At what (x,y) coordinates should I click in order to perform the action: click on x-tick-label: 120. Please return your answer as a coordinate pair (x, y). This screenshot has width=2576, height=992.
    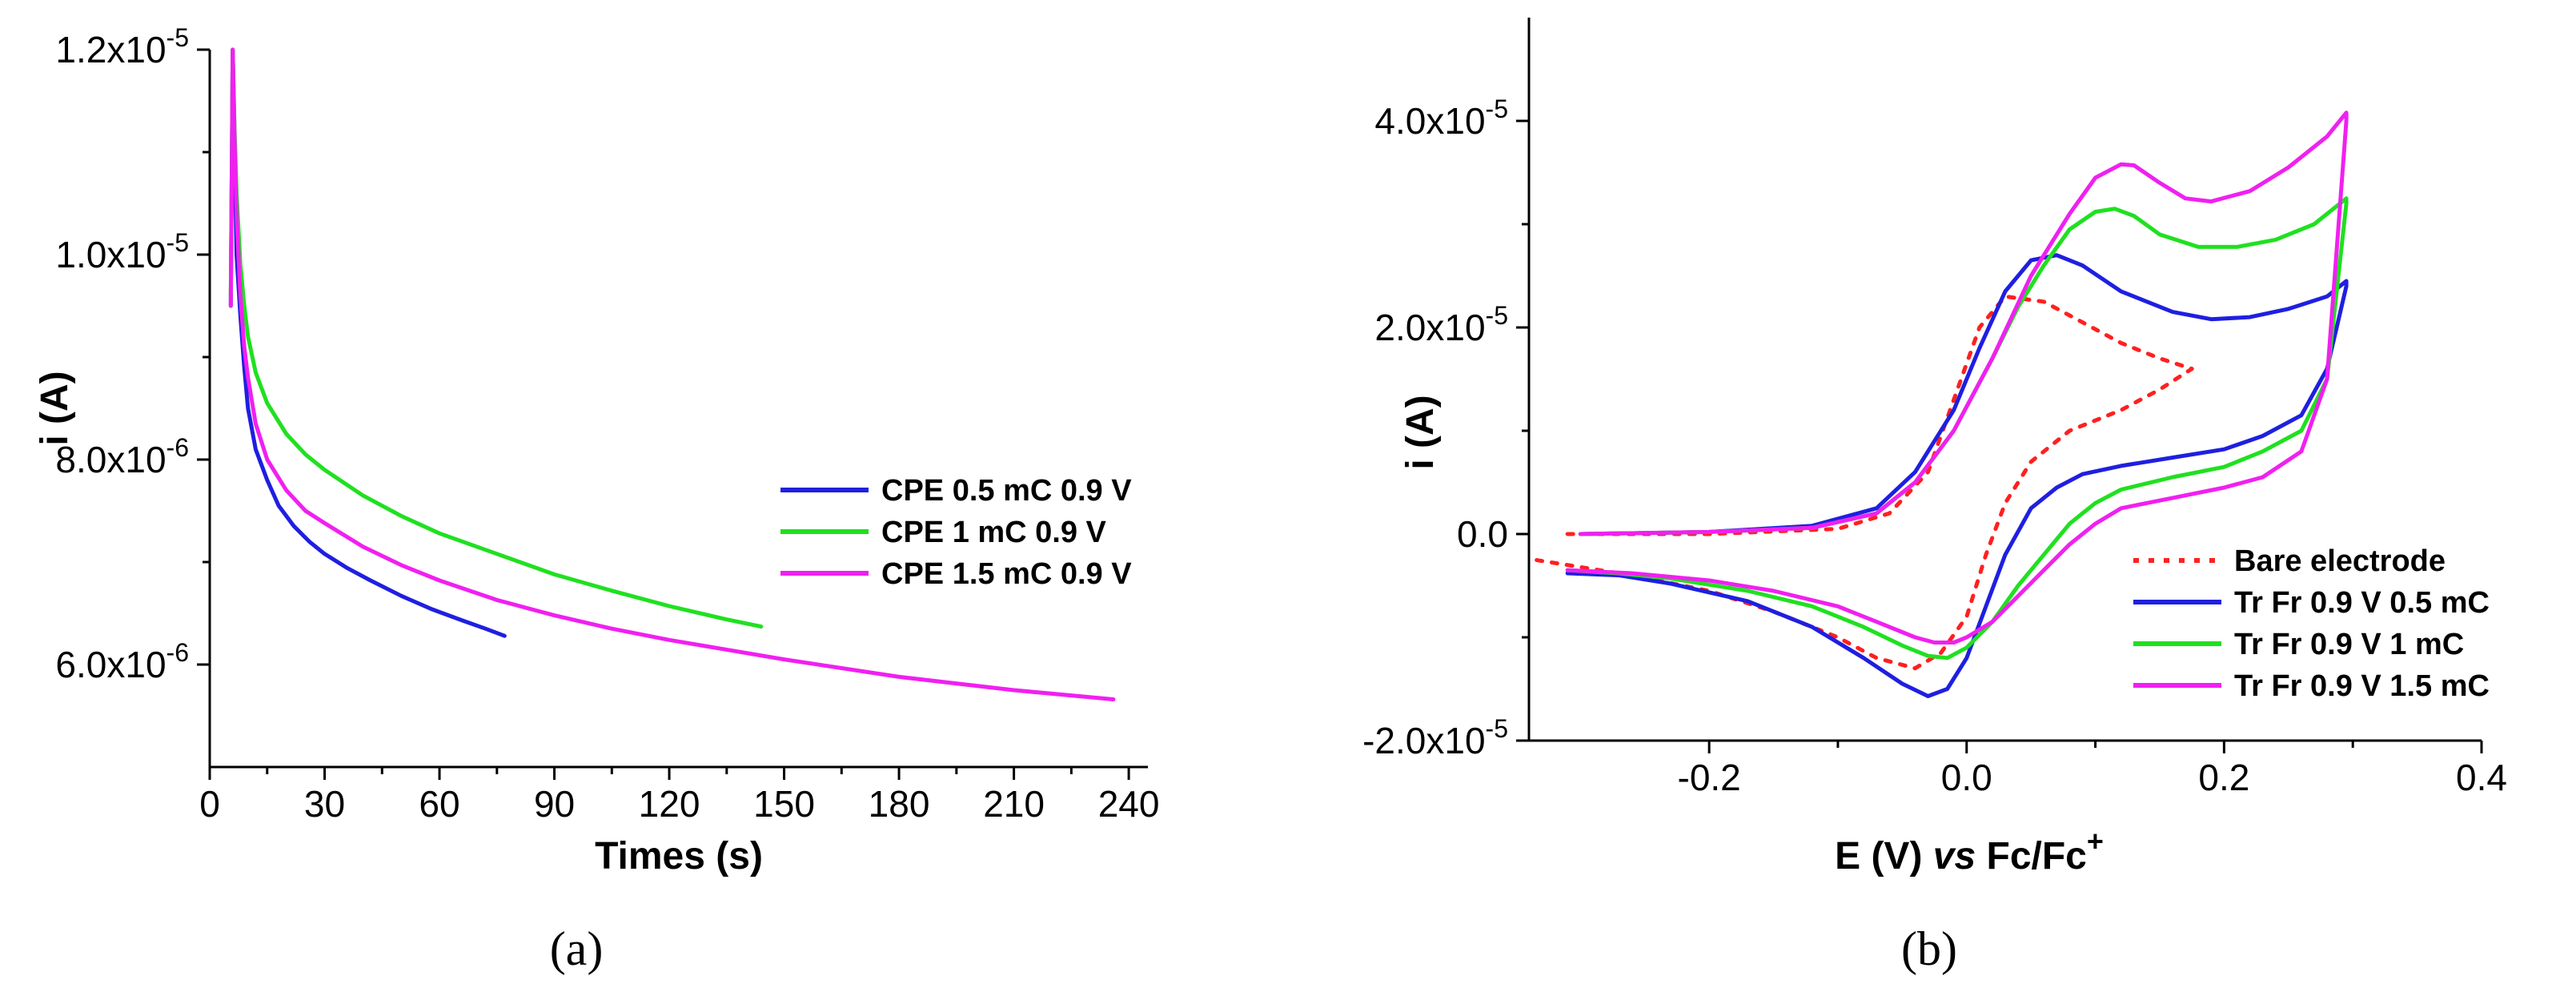
    Looking at the image, I should click on (670, 804).